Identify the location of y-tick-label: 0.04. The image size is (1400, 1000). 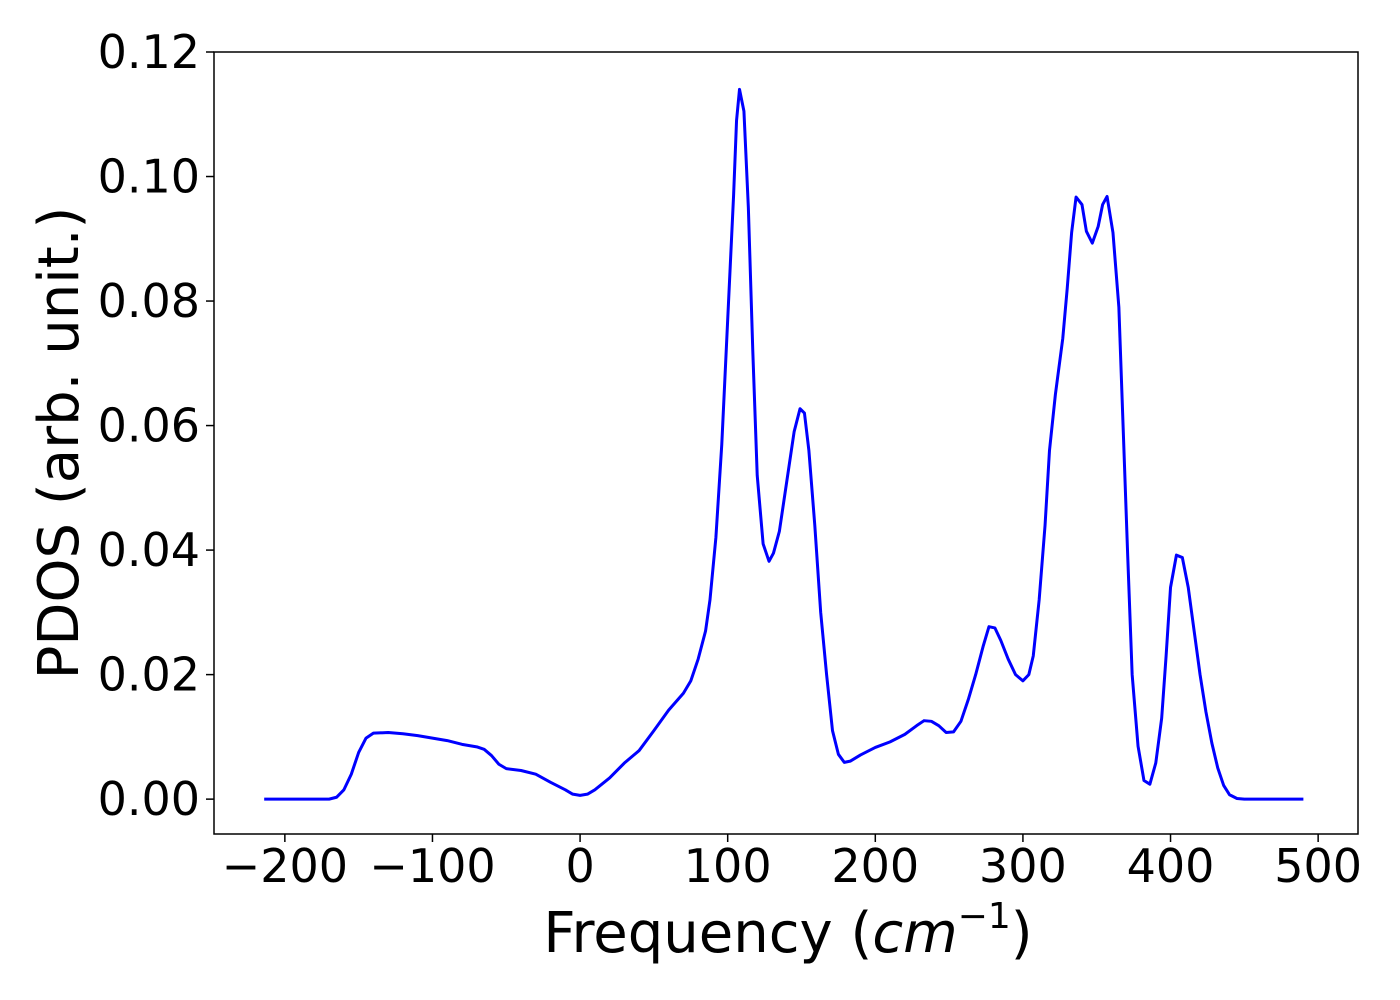
(149, 550).